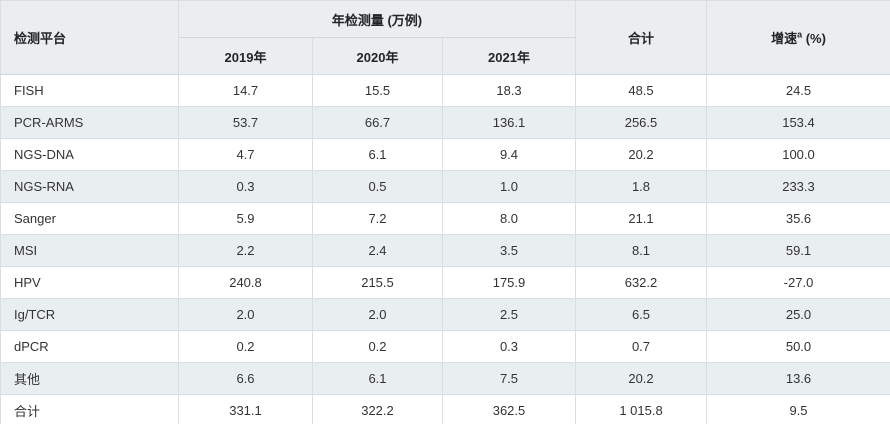  What do you see at coordinates (814, 38) in the screenshot?
I see `growth-unit-text: (%)` at bounding box center [814, 38].